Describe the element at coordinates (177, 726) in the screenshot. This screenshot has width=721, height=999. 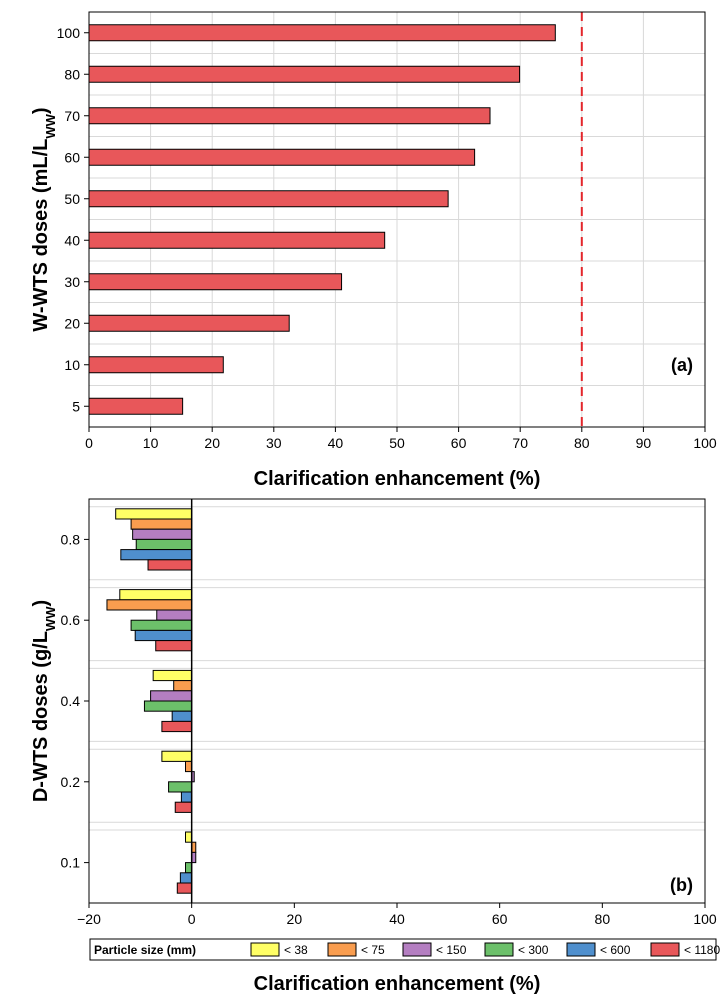
I see `bar-0.4-series-5` at that location.